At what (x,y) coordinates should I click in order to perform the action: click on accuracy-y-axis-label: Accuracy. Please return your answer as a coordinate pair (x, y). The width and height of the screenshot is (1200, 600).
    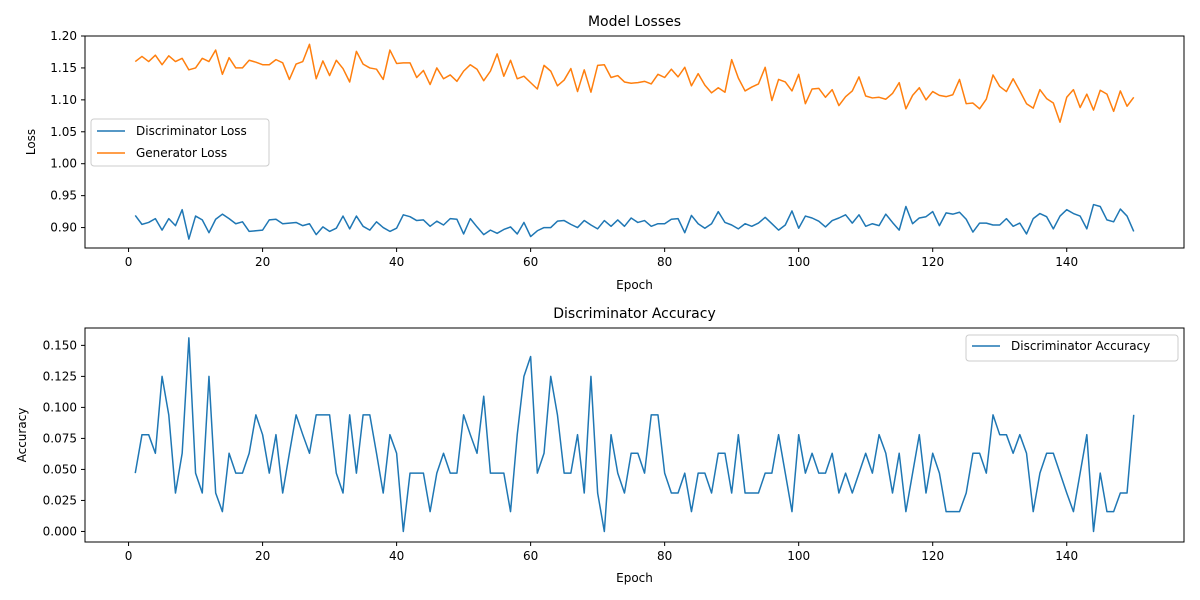
    Looking at the image, I should click on (22, 435).